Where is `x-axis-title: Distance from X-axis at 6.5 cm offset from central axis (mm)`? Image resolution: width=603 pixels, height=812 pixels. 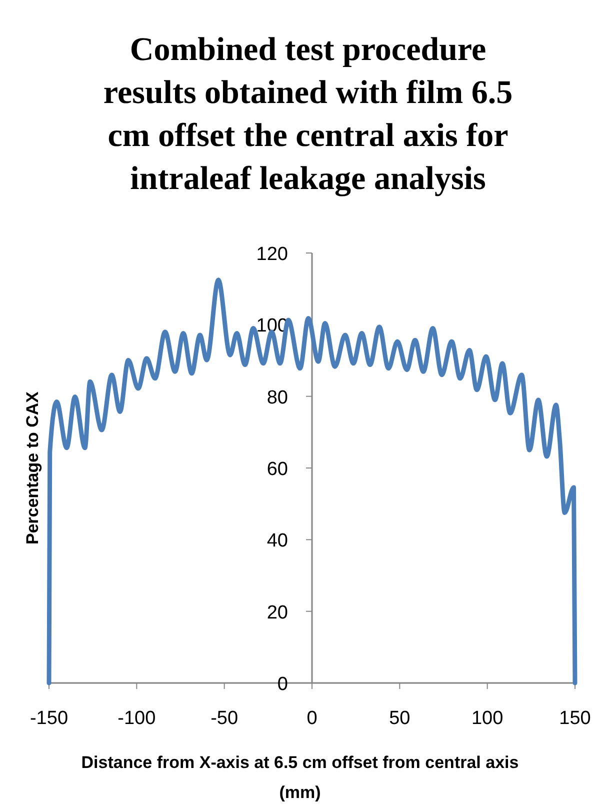 x-axis-title: Distance from X-axis at 6.5 cm offset from central axis (mm) is located at coordinates (300, 777).